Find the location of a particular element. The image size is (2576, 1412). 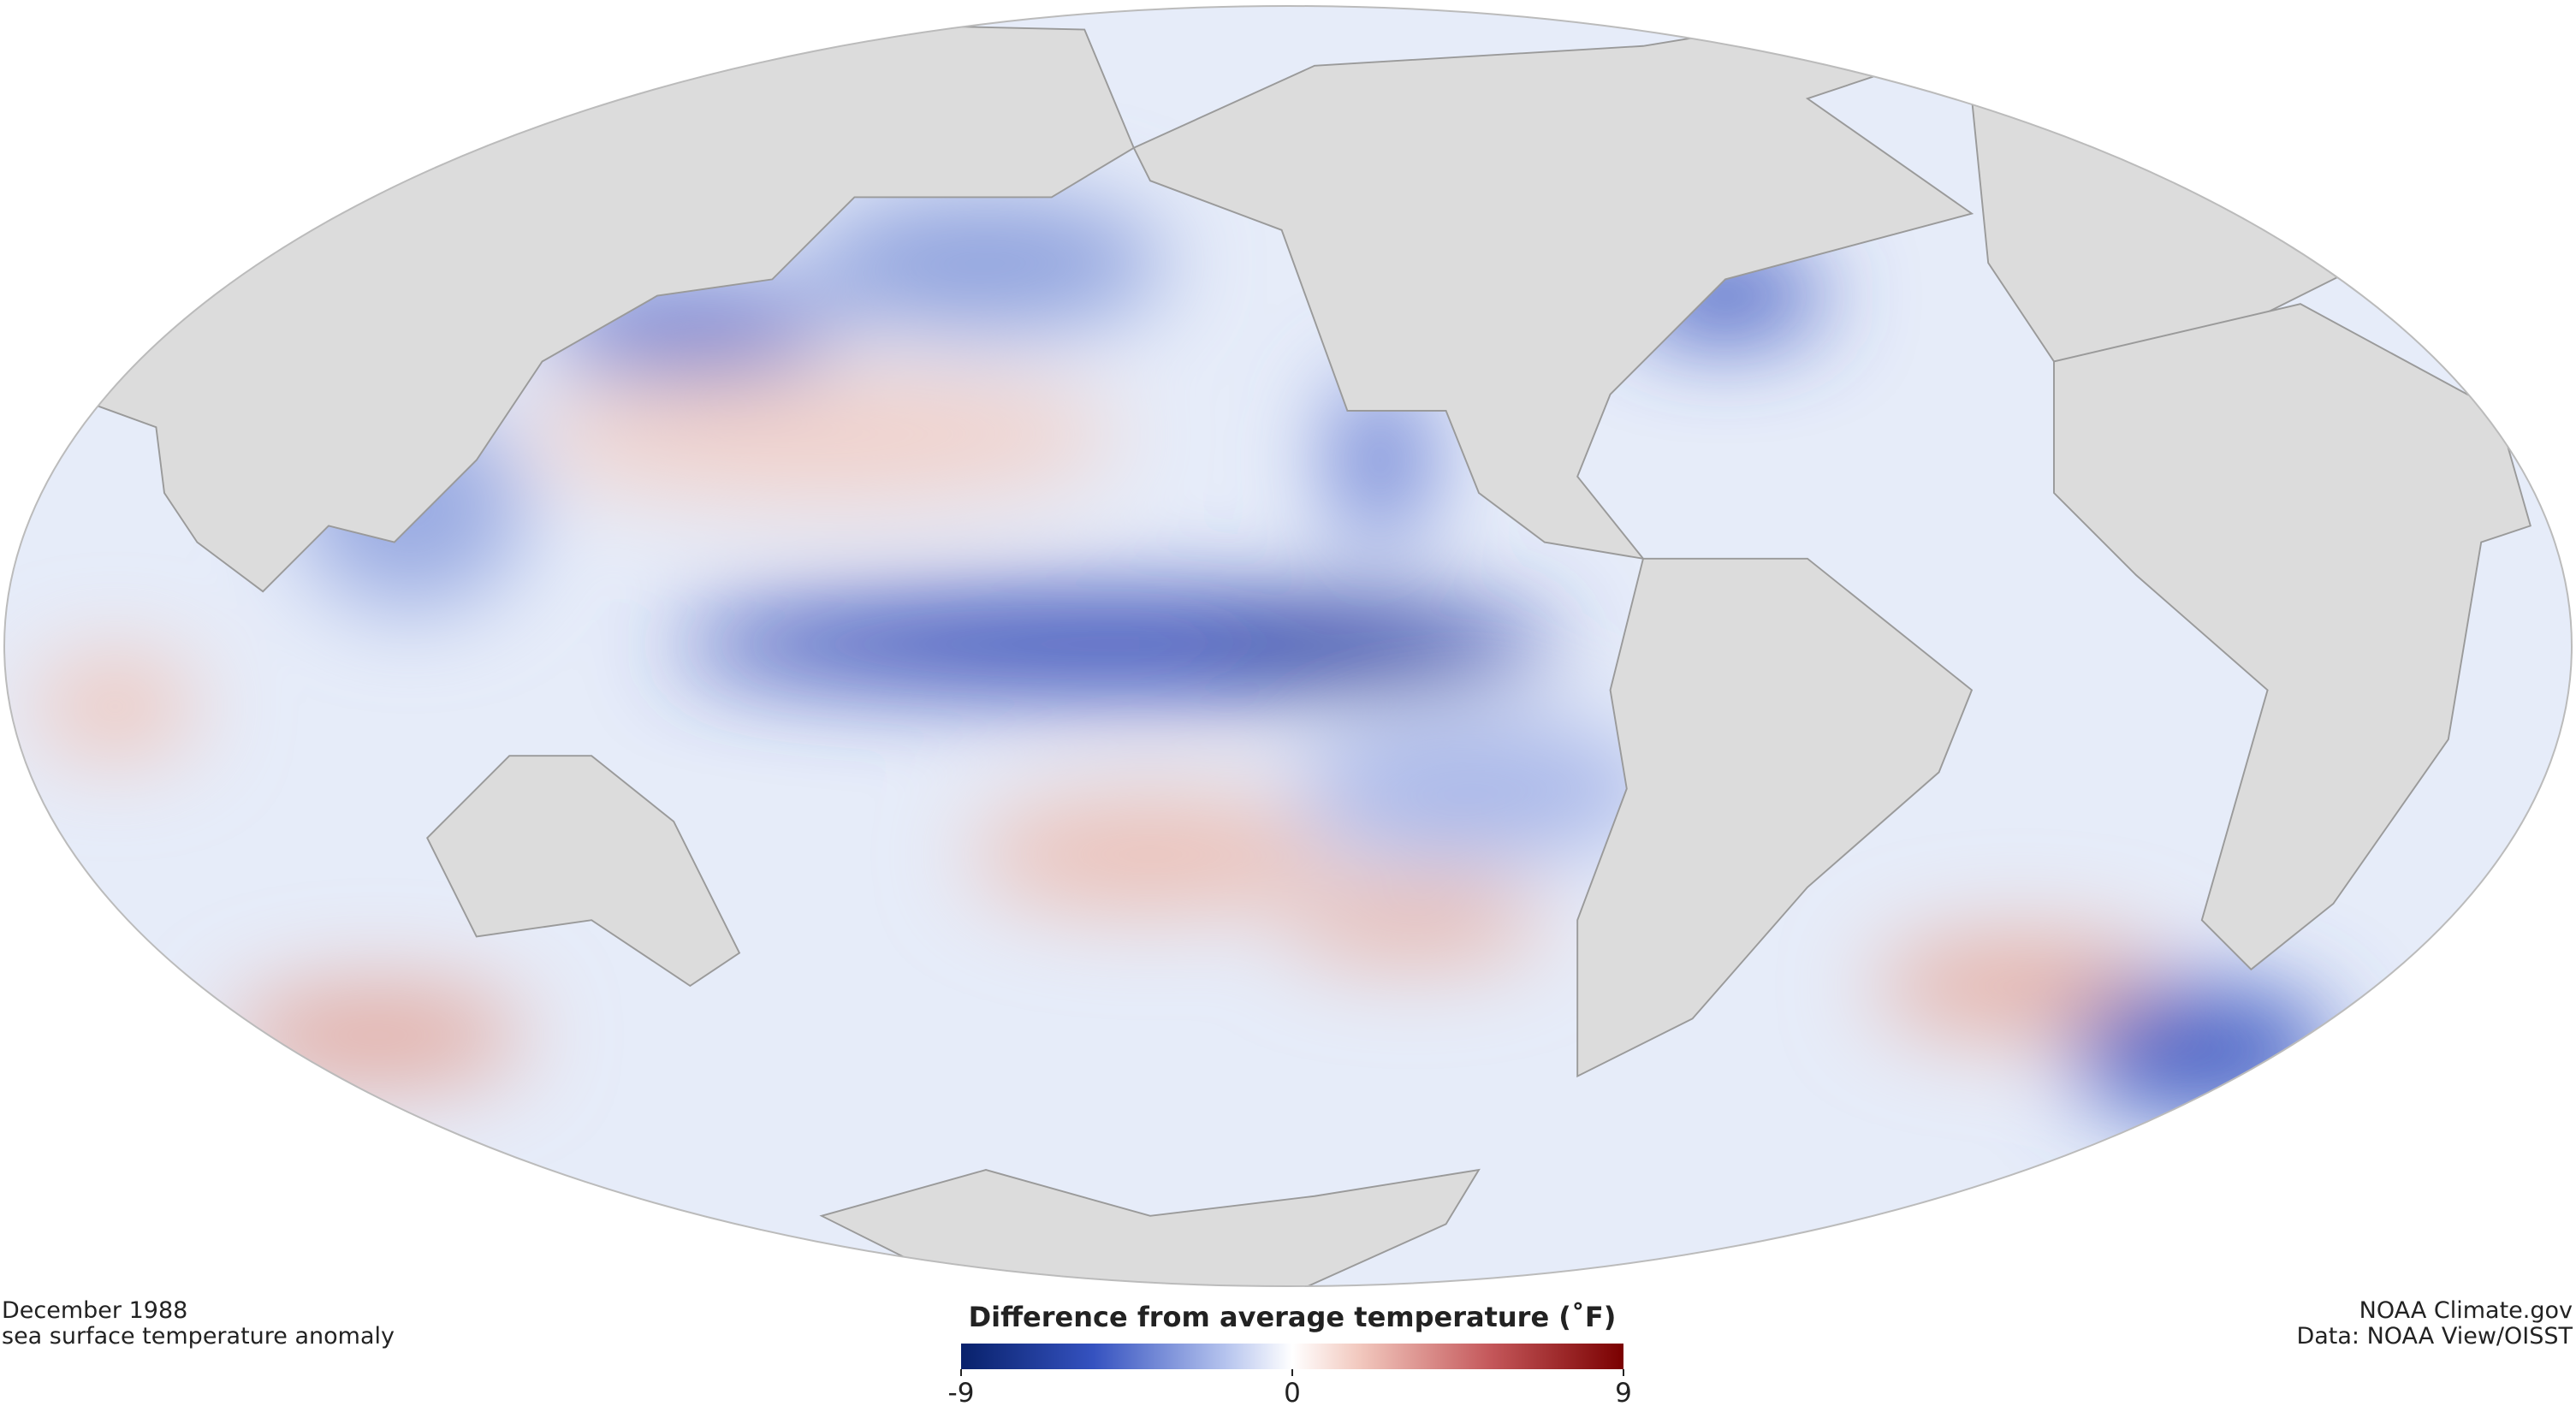

colorbar-tick-label: 0 is located at coordinates (1292, 1393).